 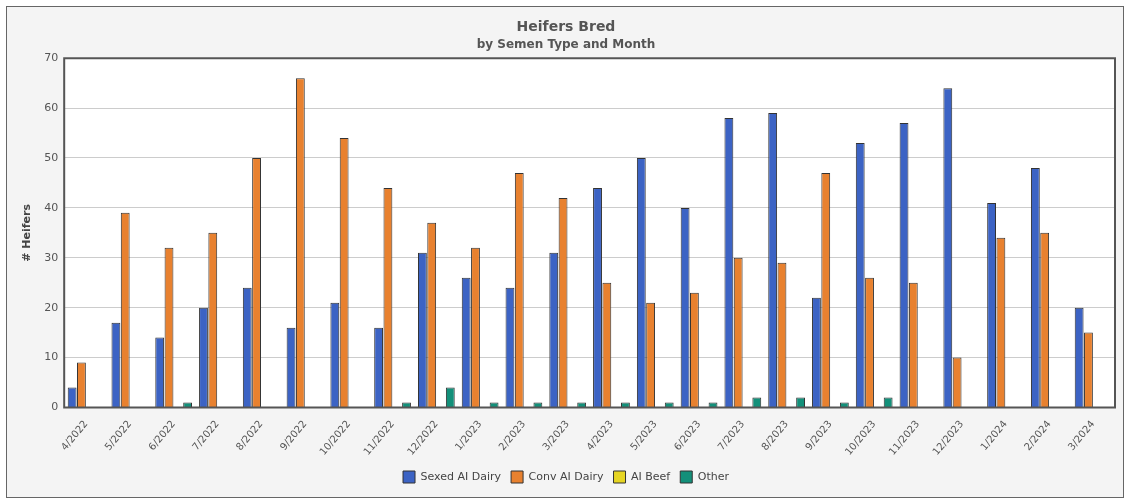 I want to click on y-tick-label: 60, so click(x=51, y=107).